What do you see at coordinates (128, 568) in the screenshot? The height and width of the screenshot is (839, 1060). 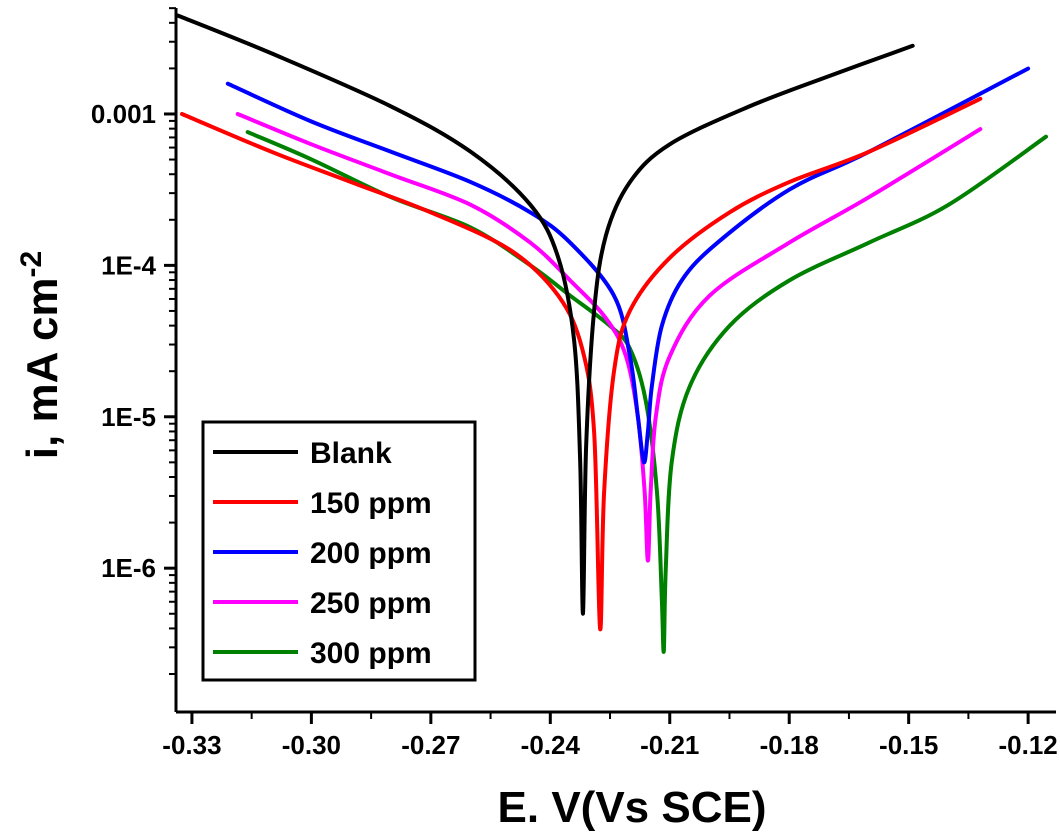 I see `y-tick-label: 1E-6` at bounding box center [128, 568].